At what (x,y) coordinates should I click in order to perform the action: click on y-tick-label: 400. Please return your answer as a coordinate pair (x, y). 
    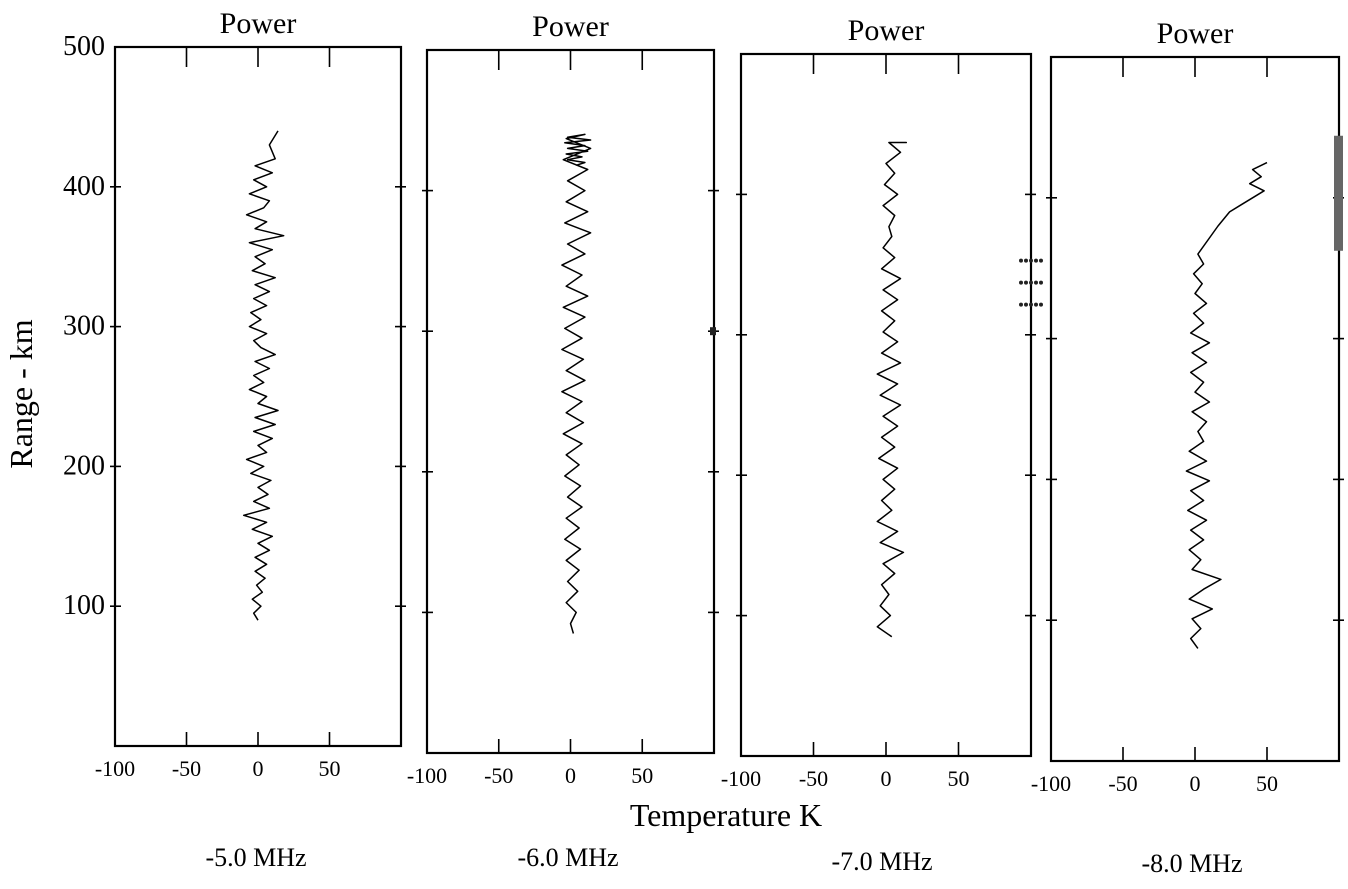
    Looking at the image, I should click on (84, 186).